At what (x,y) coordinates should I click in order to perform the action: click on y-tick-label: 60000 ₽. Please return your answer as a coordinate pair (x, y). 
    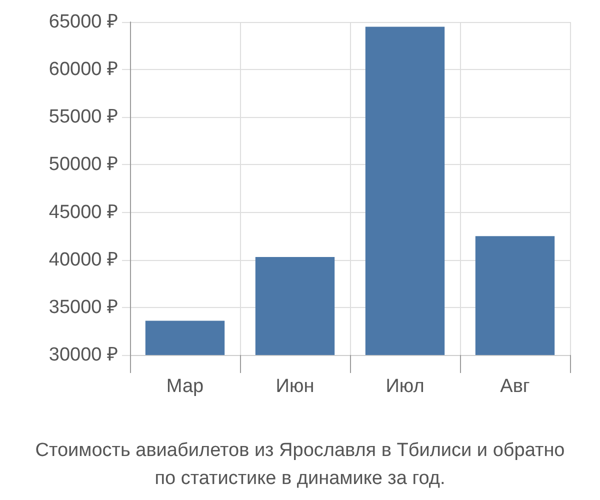
    Looking at the image, I should click on (83, 69).